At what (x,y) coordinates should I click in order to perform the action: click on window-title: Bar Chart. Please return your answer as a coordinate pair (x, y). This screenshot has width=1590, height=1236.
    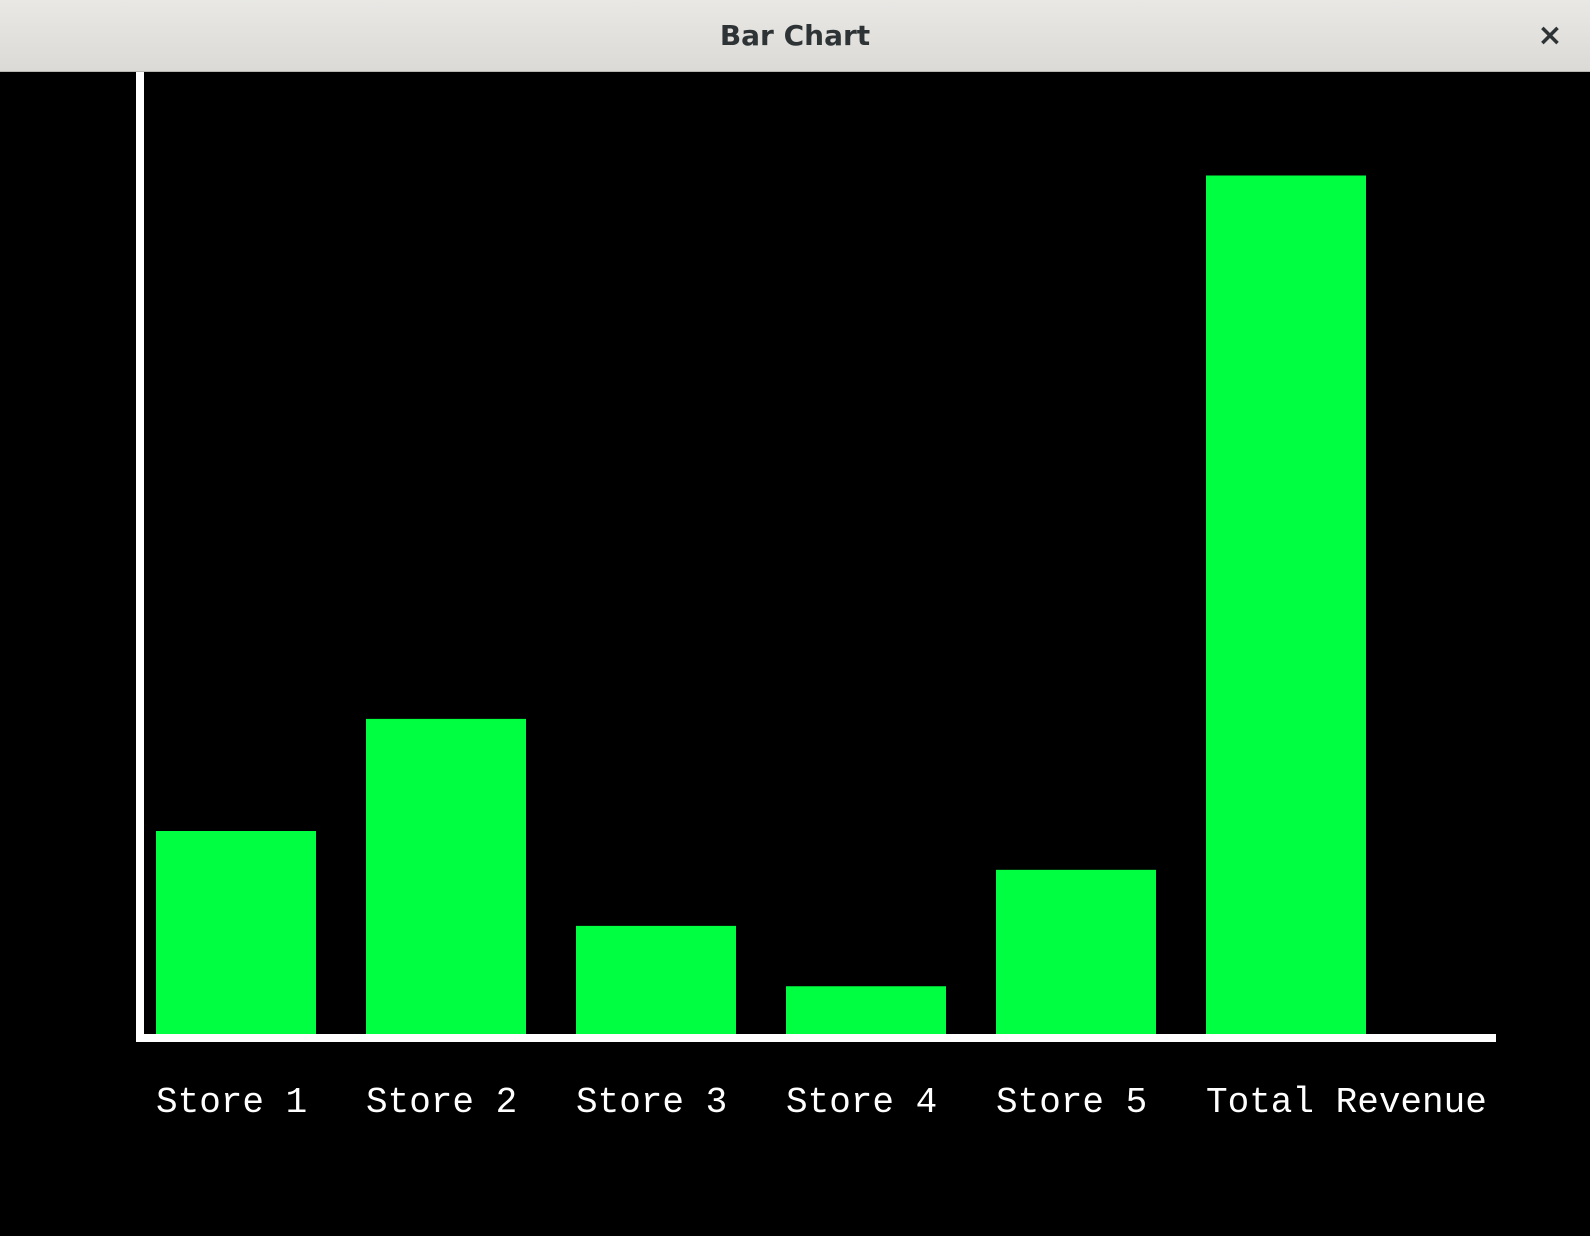
    Looking at the image, I should click on (795, 35).